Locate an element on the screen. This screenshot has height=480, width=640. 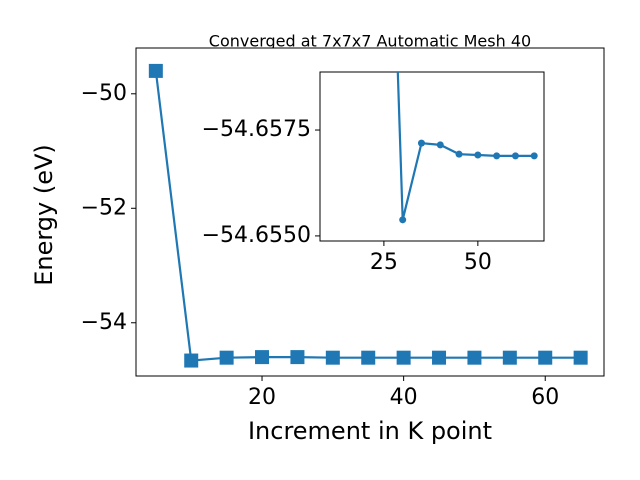
y-tick-label: −50 is located at coordinates (104, 93).